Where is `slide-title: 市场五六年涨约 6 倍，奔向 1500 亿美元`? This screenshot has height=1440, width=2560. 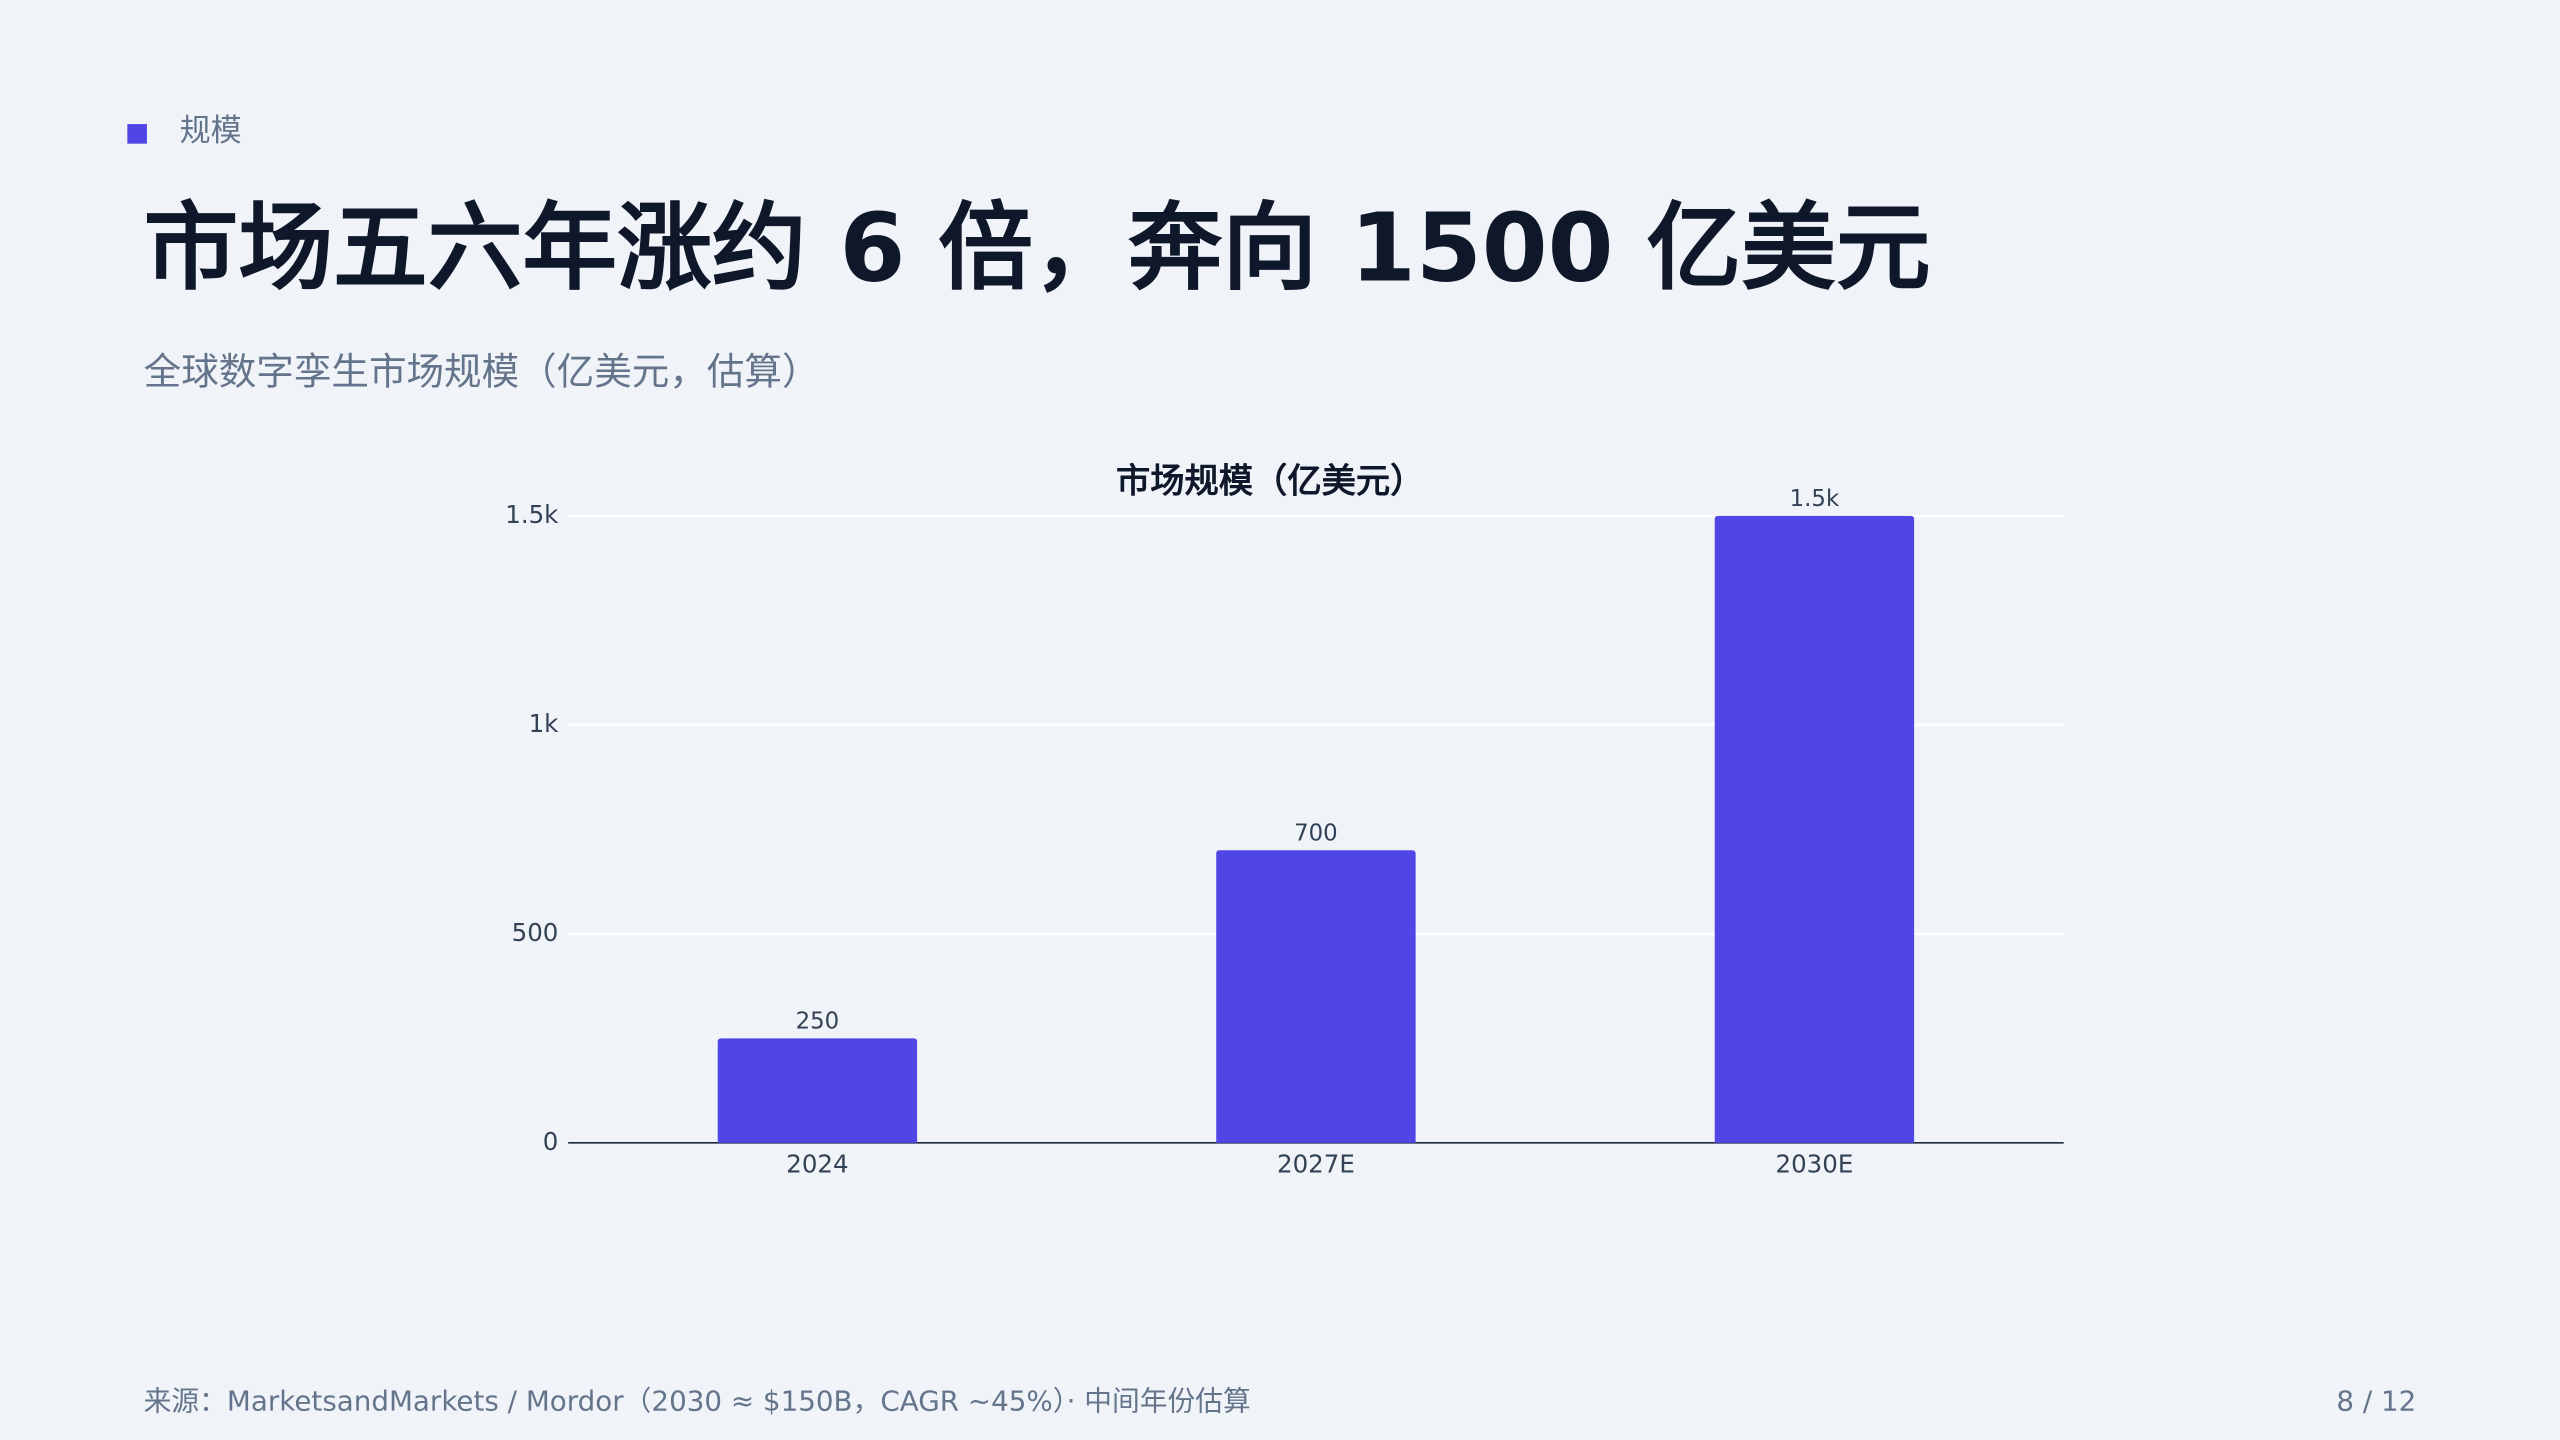 slide-title: 市场五六年涨约 6 倍，奔向 1500 亿美元 is located at coordinates (1037, 249).